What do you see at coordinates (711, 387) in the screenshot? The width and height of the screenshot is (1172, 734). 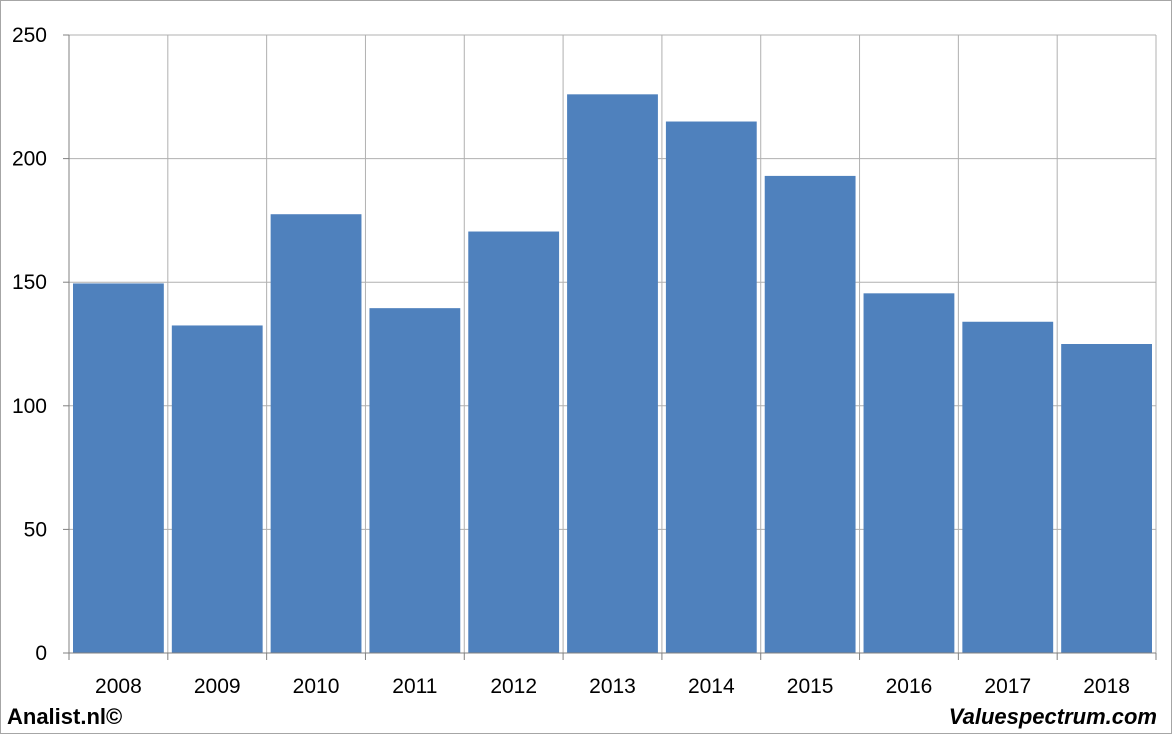 I see `bar-2014` at bounding box center [711, 387].